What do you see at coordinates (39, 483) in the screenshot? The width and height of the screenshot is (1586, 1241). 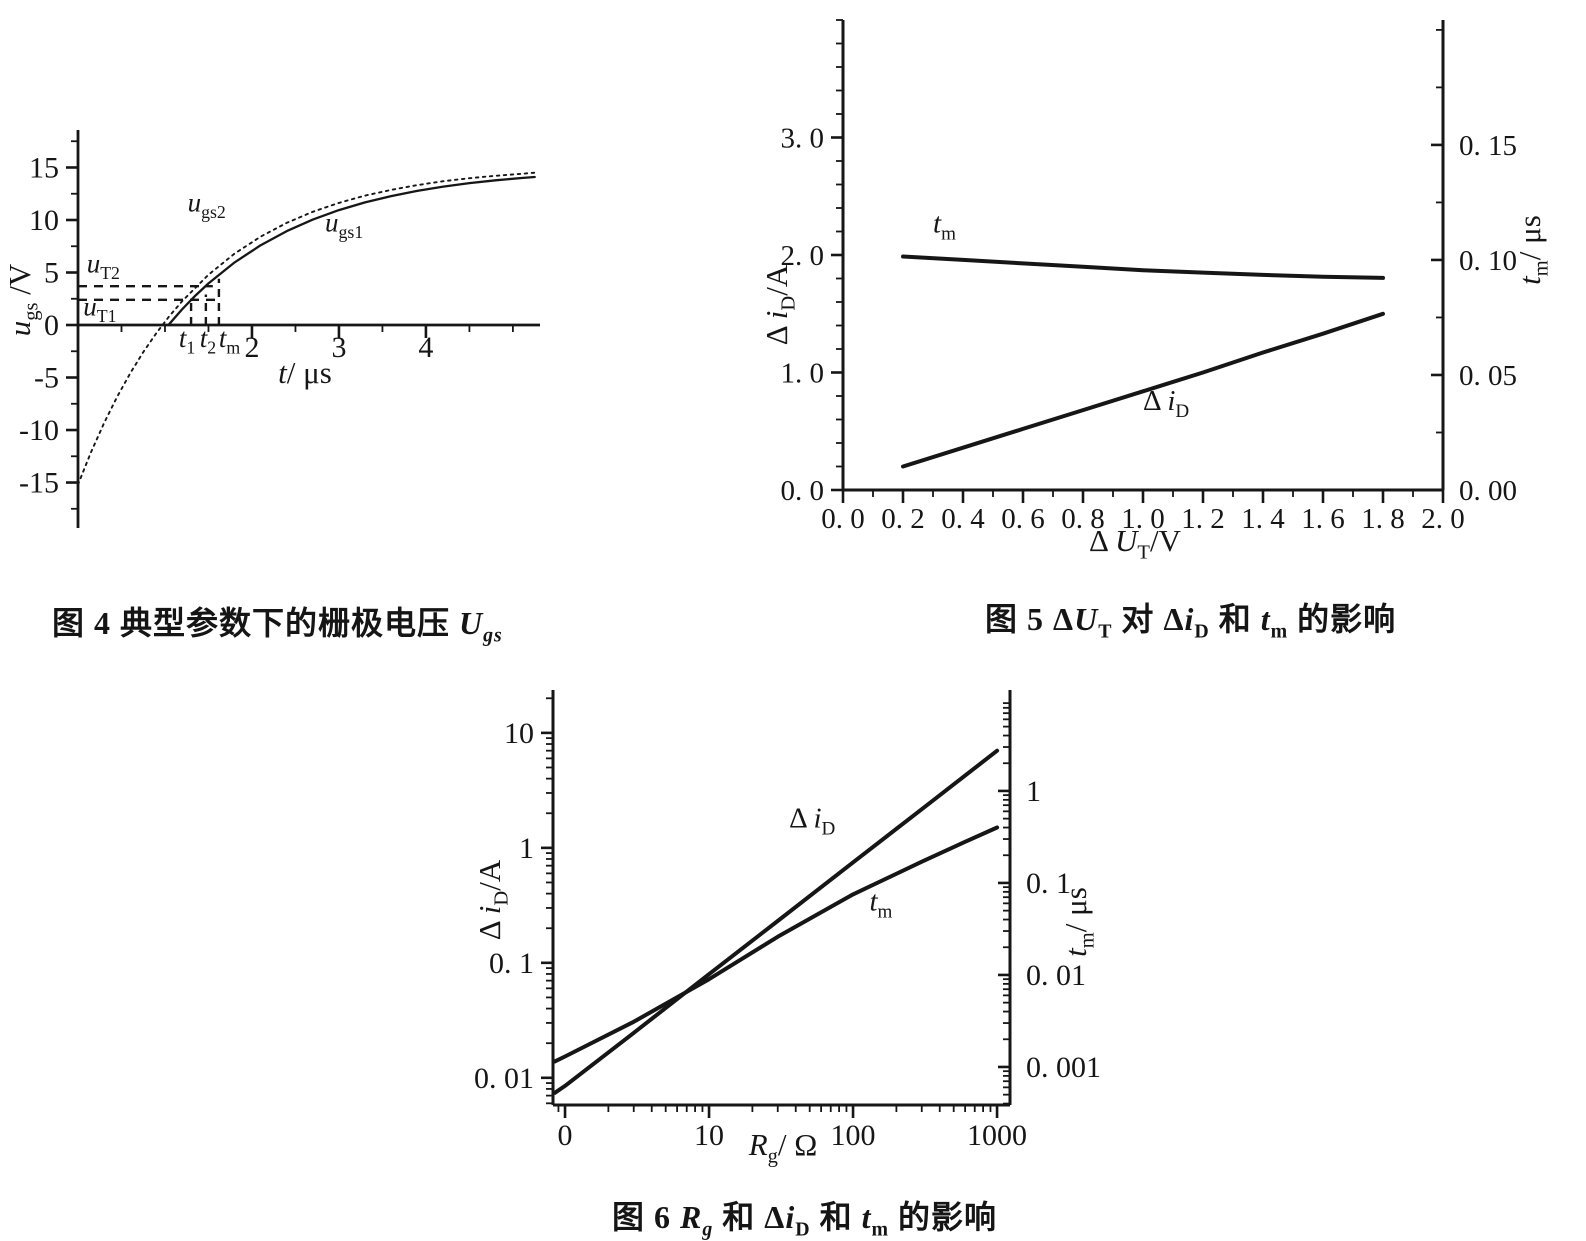 I see `y-left-tick-label: -15` at bounding box center [39, 483].